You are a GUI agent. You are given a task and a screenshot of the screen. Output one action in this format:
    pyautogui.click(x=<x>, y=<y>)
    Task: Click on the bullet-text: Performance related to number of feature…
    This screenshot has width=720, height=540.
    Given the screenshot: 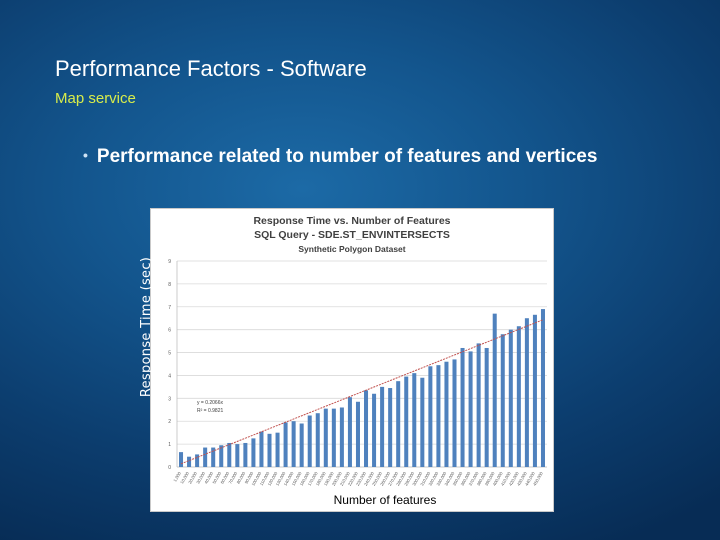 What is the action you would take?
    pyautogui.click(x=347, y=156)
    